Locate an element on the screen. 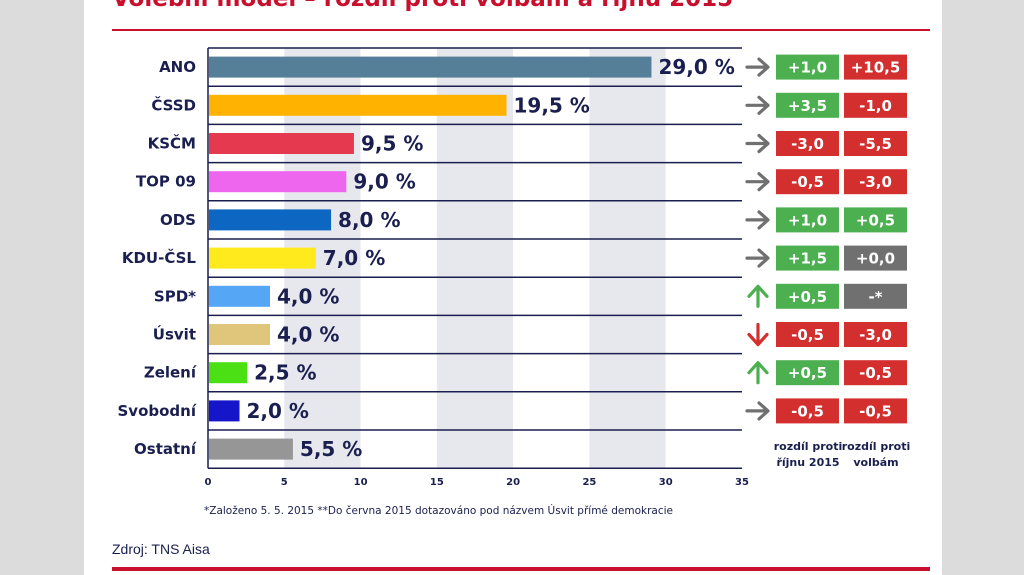 This screenshot has height=575, width=1024. x-tick-label: 5 is located at coordinates (284, 482).